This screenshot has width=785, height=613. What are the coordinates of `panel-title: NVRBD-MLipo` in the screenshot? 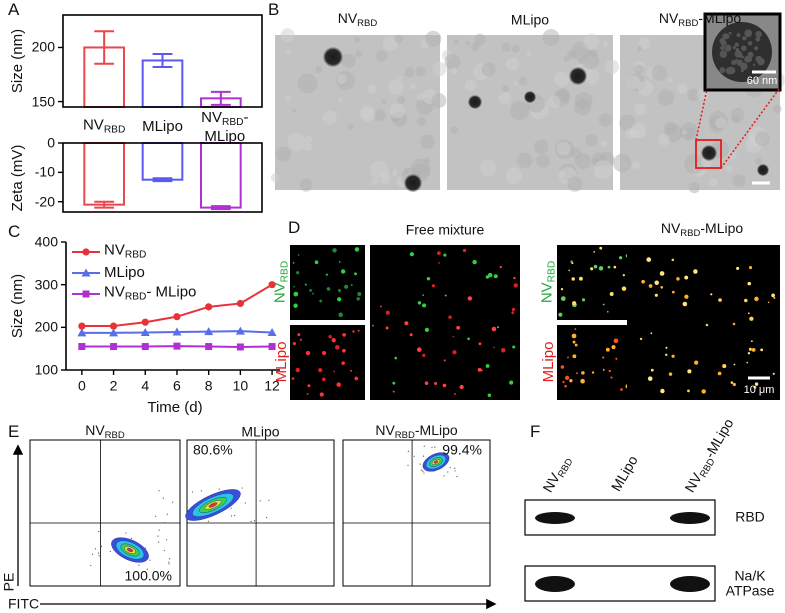 It's located at (700, 20).